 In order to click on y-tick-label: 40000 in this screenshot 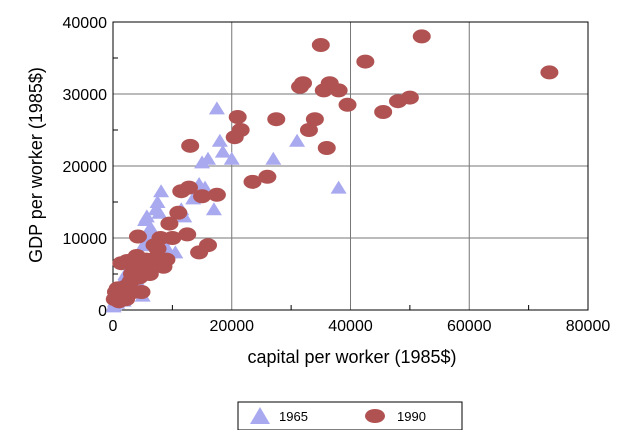, I will do `click(85, 23)`.